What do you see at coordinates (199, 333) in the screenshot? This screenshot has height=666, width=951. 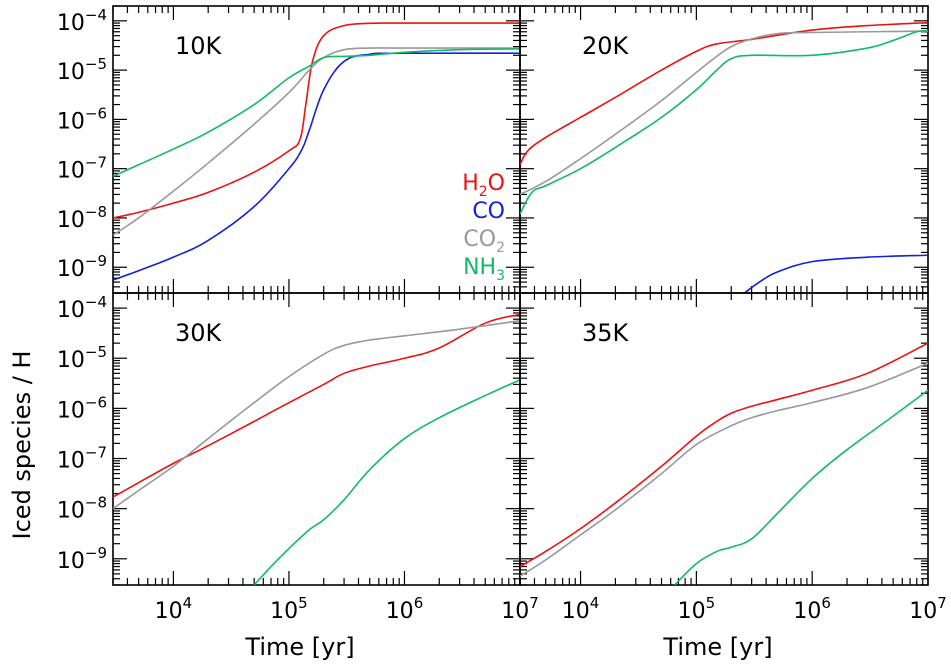 I see `panel-label: 30K` at bounding box center [199, 333].